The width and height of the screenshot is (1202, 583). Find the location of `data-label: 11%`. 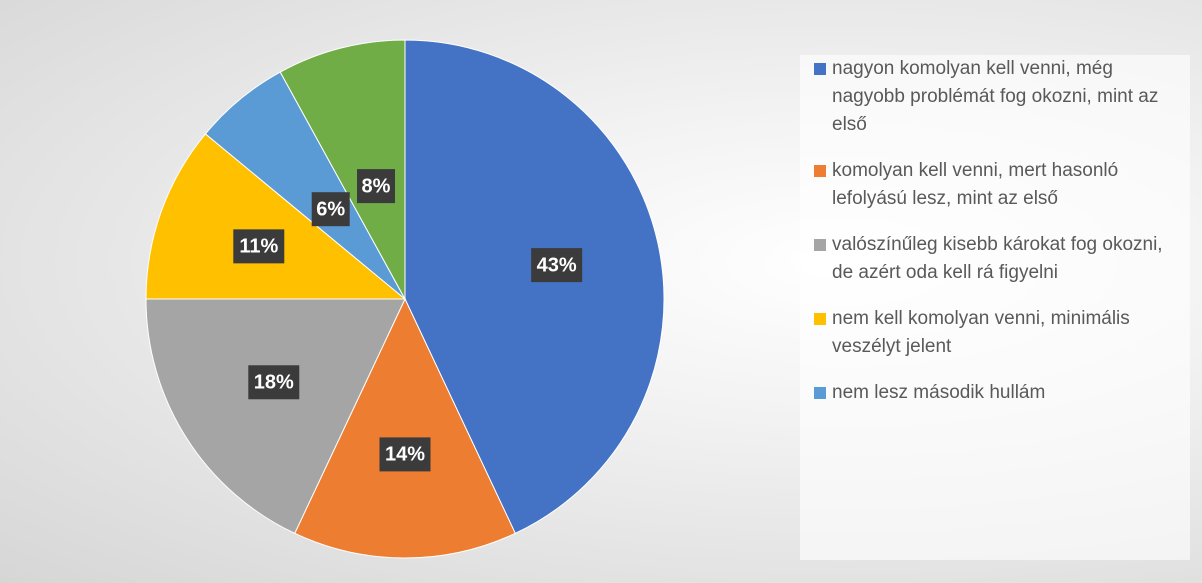

data-label: 11% is located at coordinates (258, 247).